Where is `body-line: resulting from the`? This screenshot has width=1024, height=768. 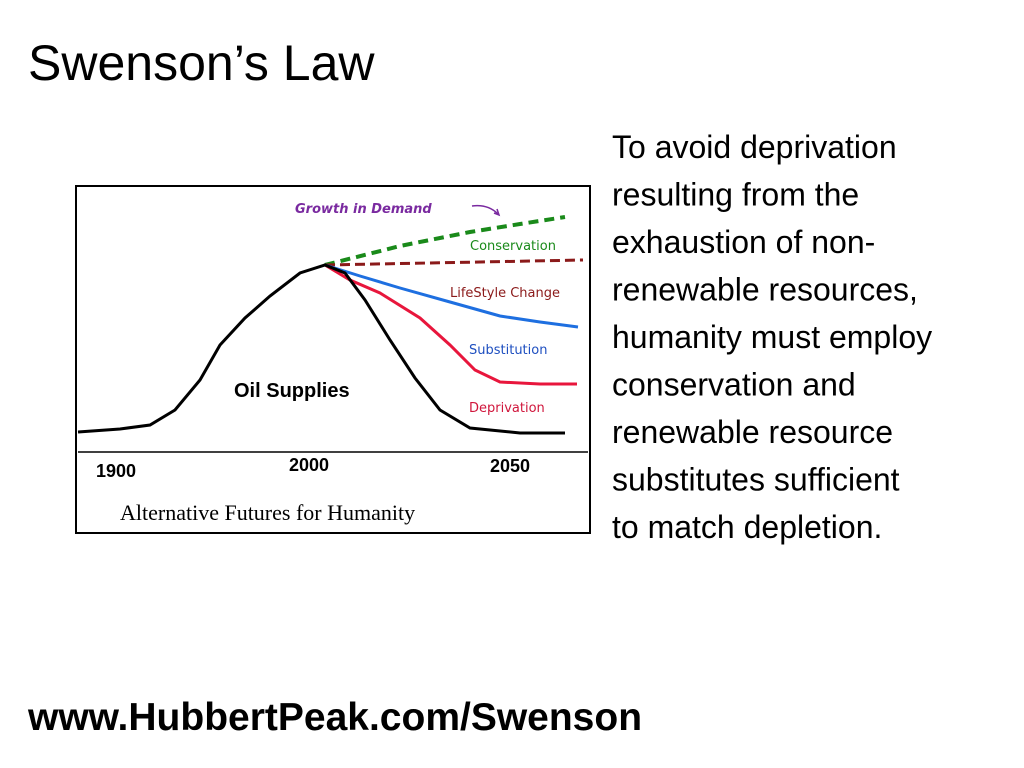
body-line: resulting from the is located at coordinates (735, 195).